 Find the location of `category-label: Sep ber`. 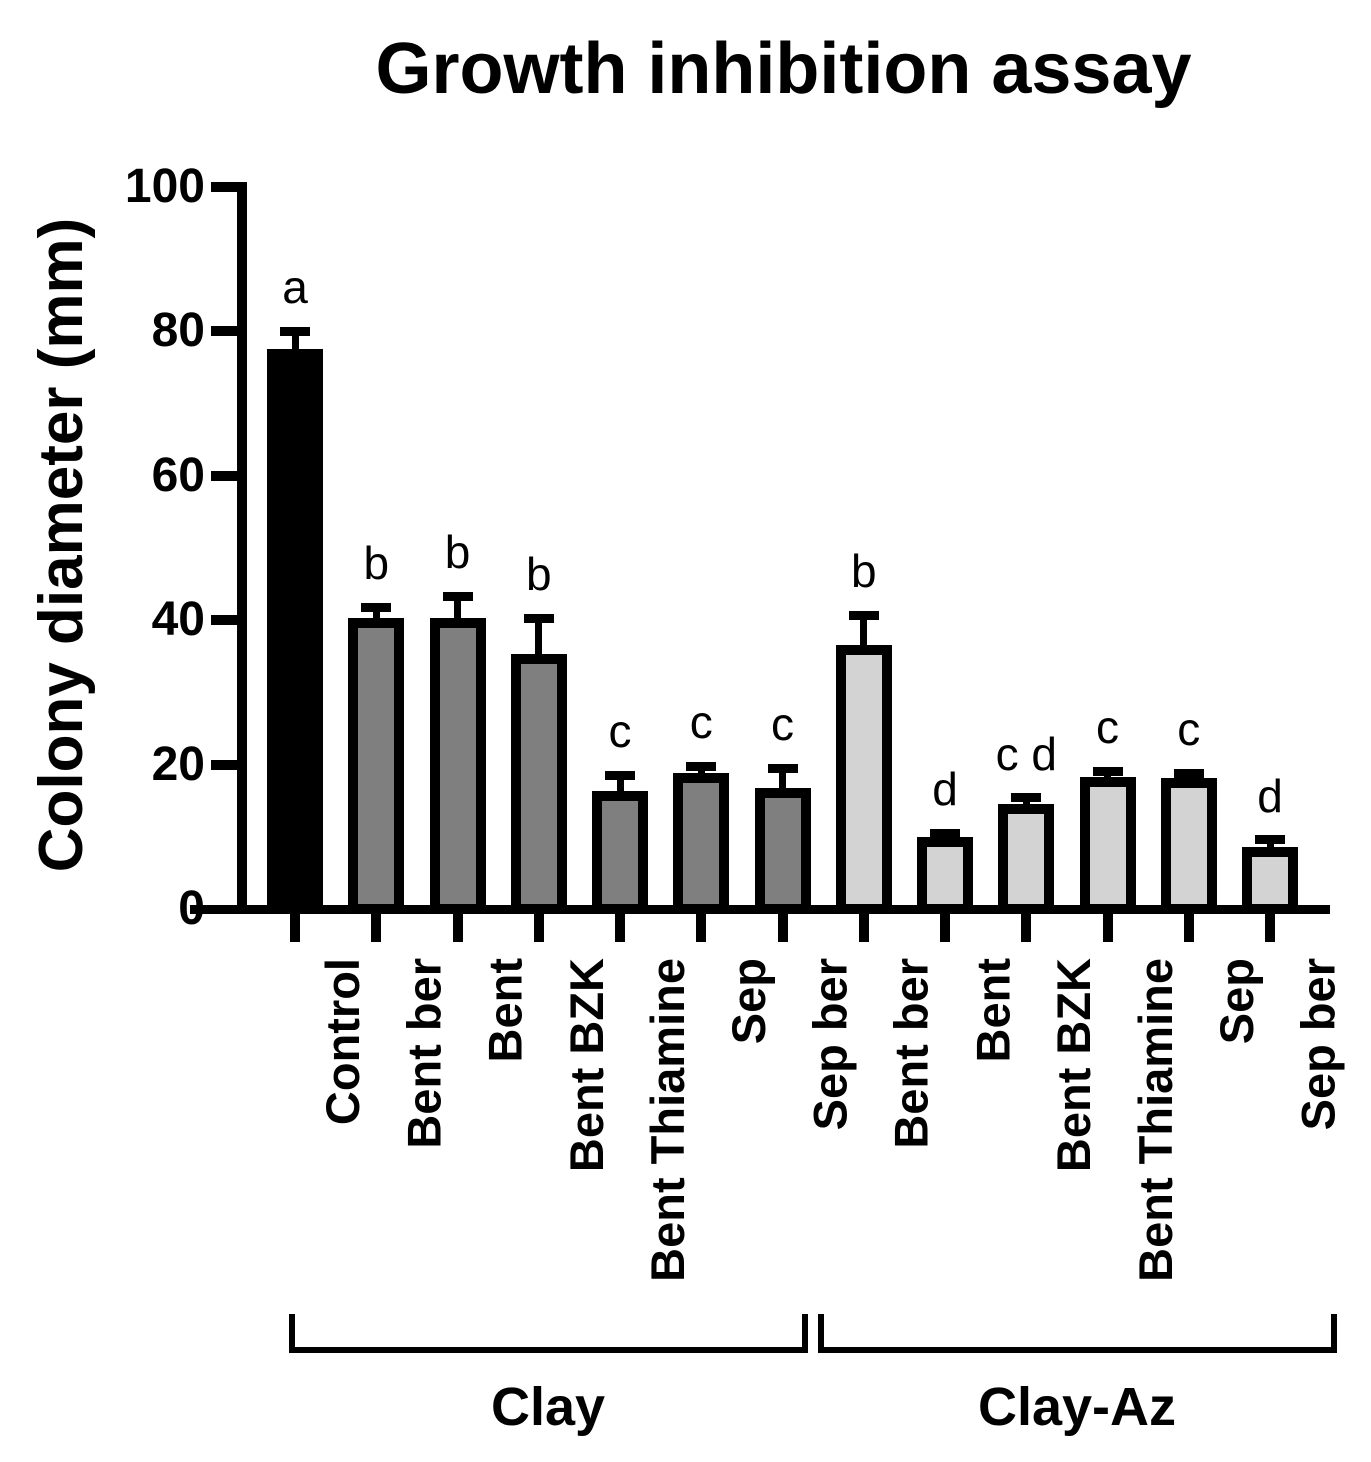

category-label: Sep ber is located at coordinates (1317, 1044).